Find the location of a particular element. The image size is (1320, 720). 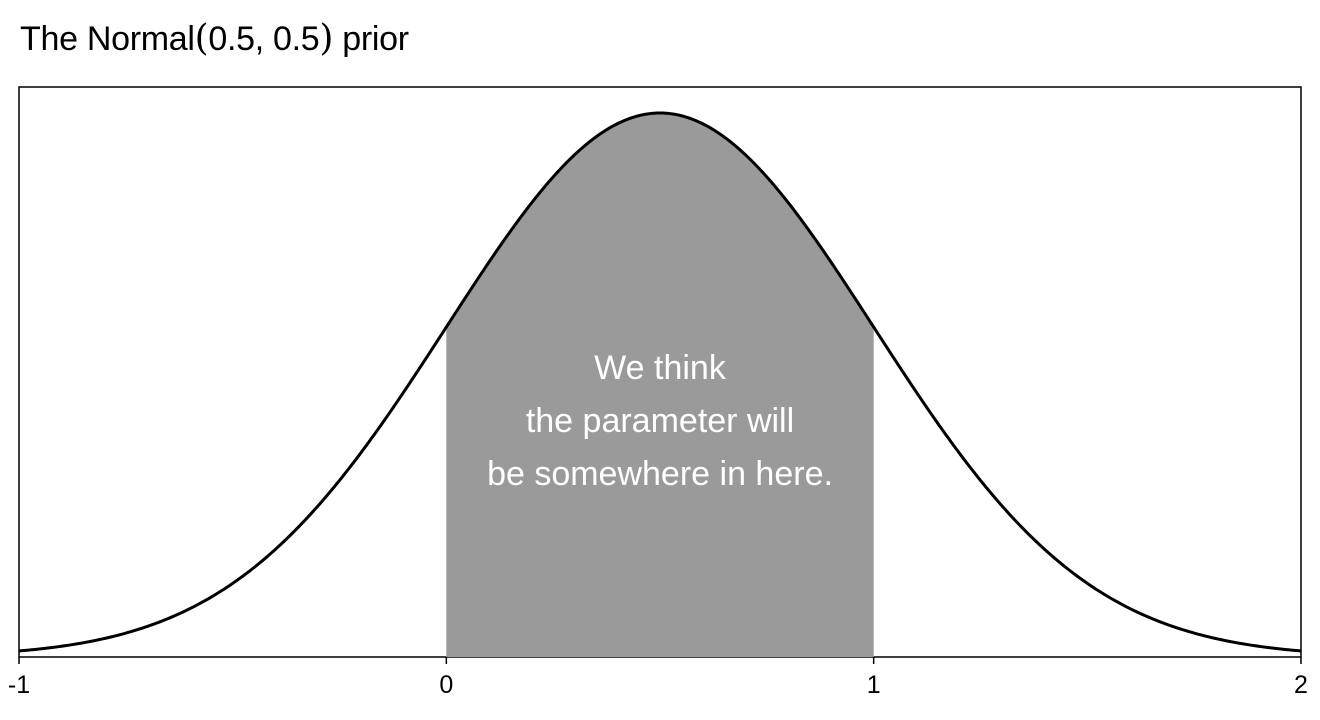

title-close-paren: ) is located at coordinates (326, 38).